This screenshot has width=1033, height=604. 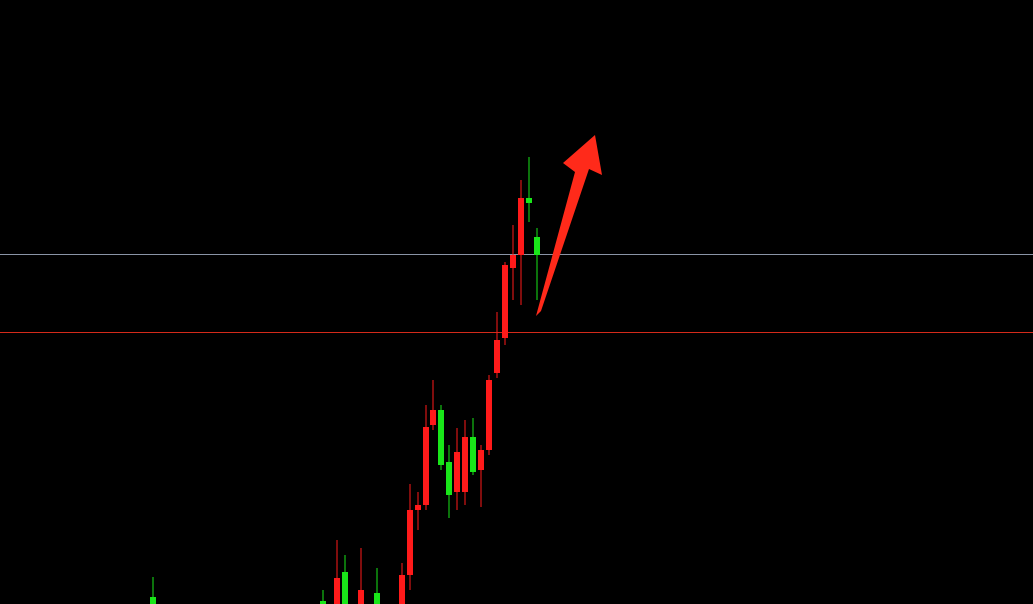 I want to click on arrow-annotation, so click(x=569, y=225).